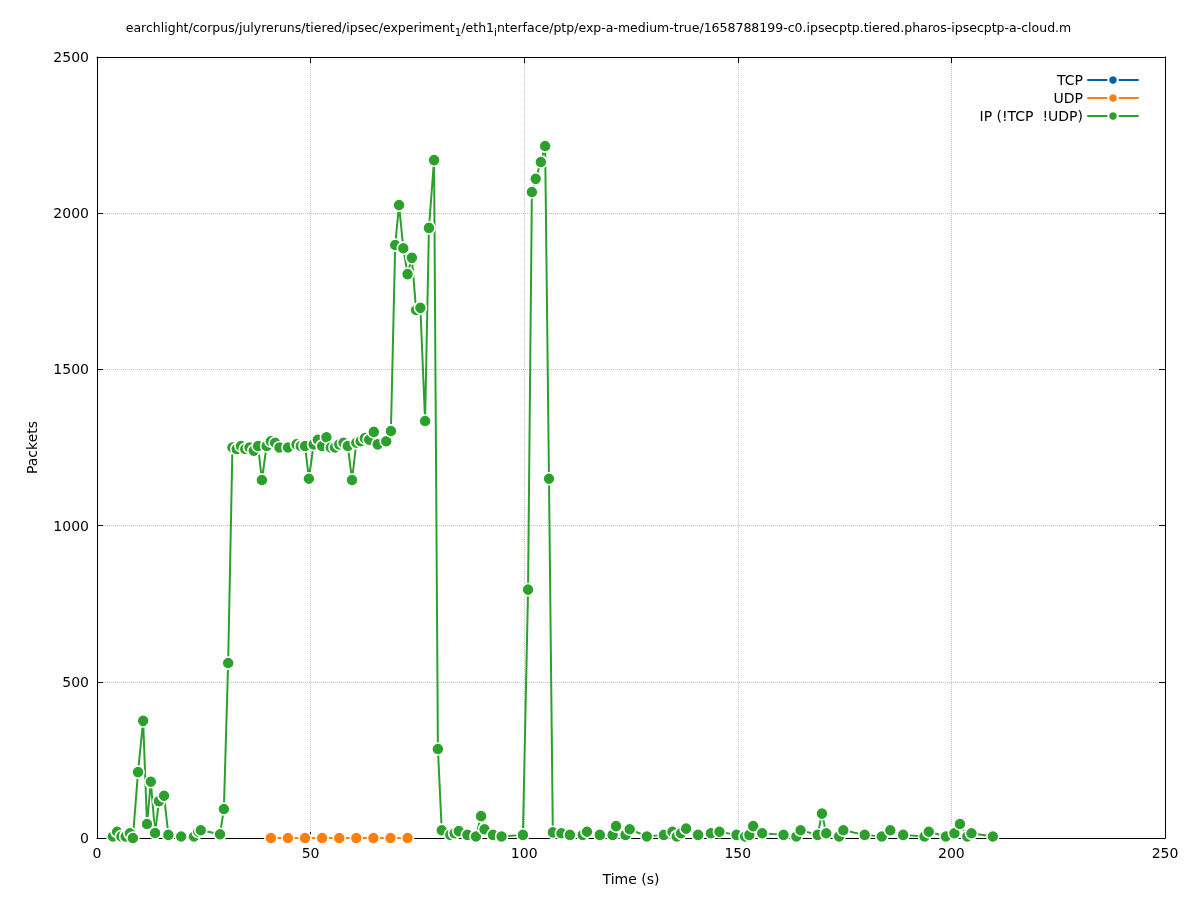 The height and width of the screenshot is (900, 1197). Describe the element at coordinates (524, 853) in the screenshot. I see `x-tick-label: 100` at that location.